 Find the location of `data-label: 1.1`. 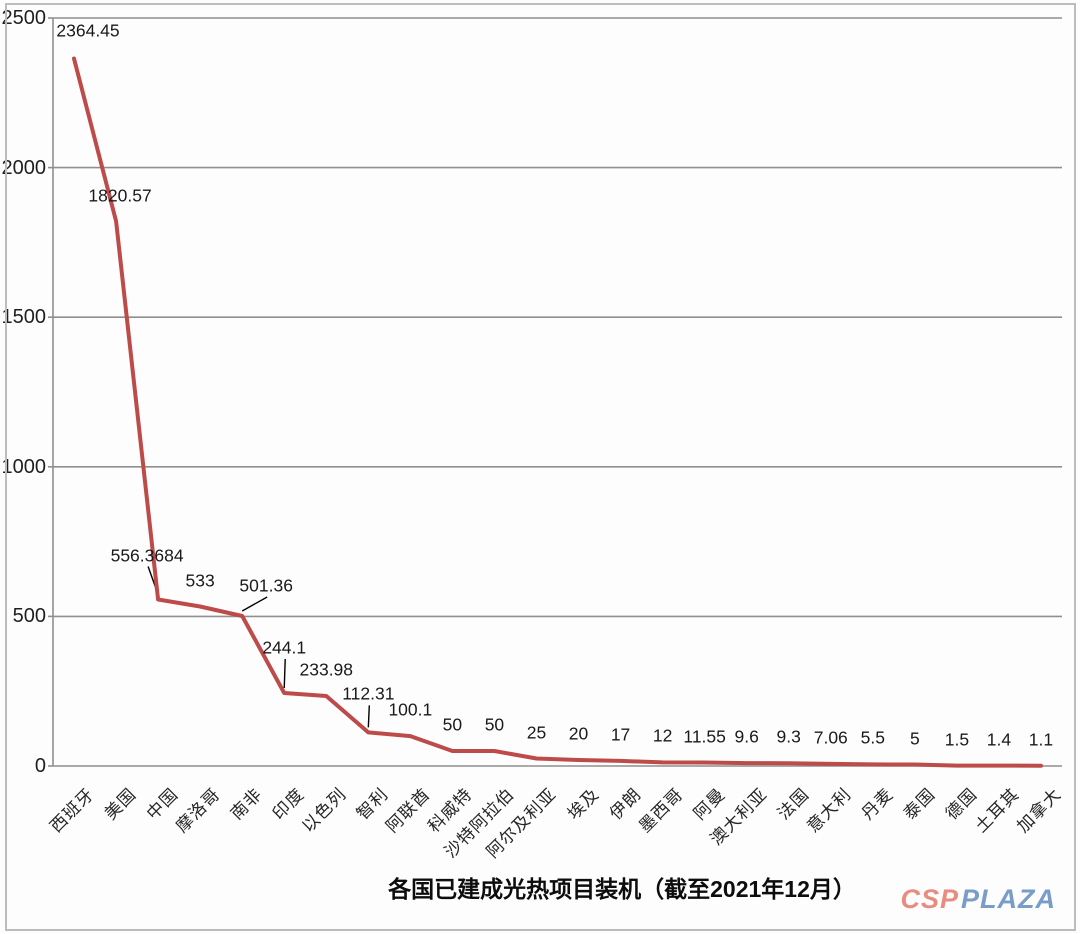

data-label: 1.1 is located at coordinates (1041, 739).